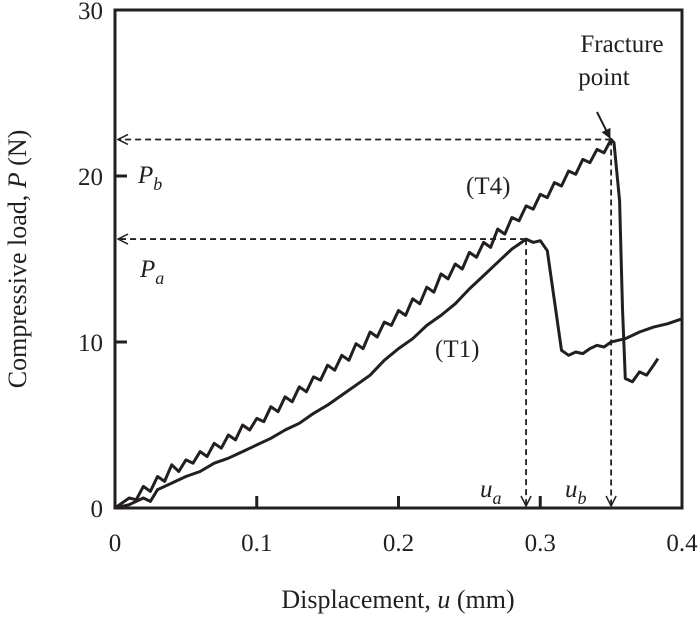 This screenshot has height=621, width=700. What do you see at coordinates (115, 543) in the screenshot?
I see `x-tick-label: 0` at bounding box center [115, 543].